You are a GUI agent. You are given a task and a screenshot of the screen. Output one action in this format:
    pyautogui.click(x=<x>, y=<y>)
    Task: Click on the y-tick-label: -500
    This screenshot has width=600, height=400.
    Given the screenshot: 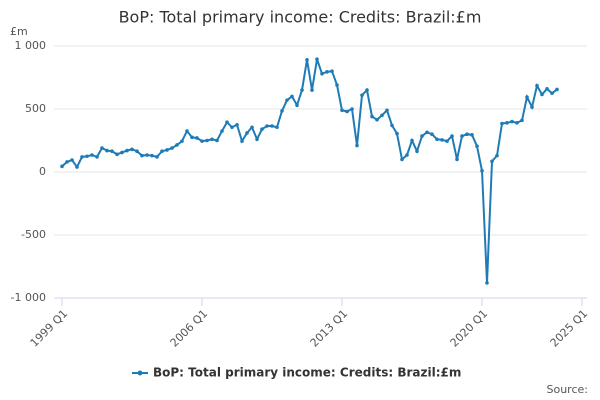 What is the action you would take?
    pyautogui.click(x=33, y=234)
    